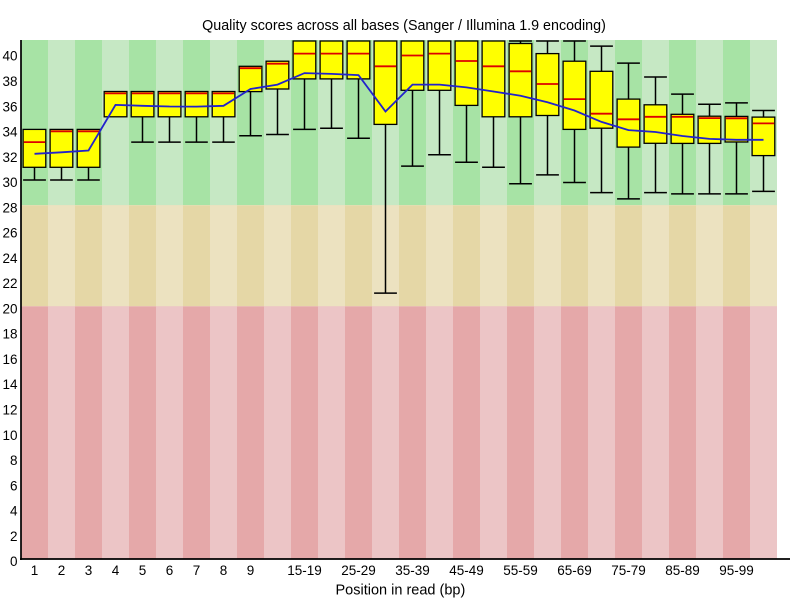 Image resolution: width=800 pixels, height=600 pixels. I want to click on svg-text: 20, so click(9, 308).